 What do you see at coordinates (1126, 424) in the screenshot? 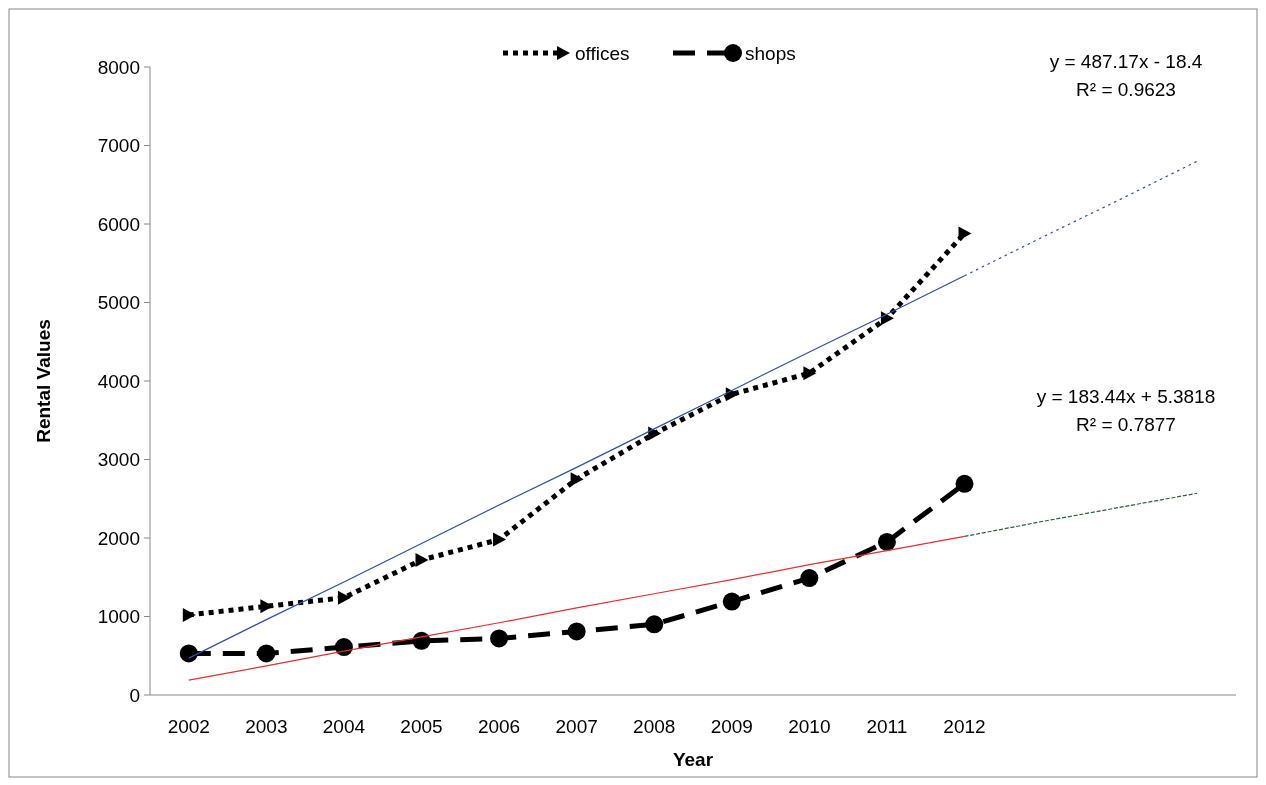
I see `annotation: R² = 0.7877` at bounding box center [1126, 424].